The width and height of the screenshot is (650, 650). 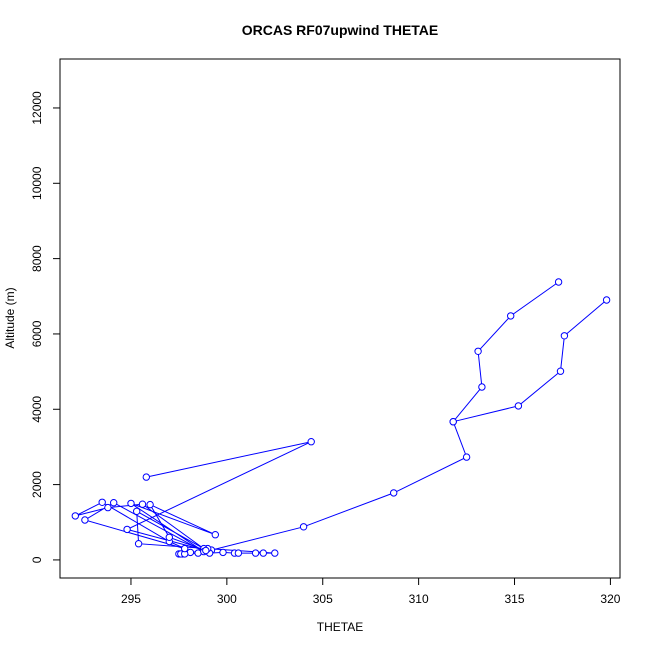 I want to click on x-tick-label: 315, so click(x=515, y=599).